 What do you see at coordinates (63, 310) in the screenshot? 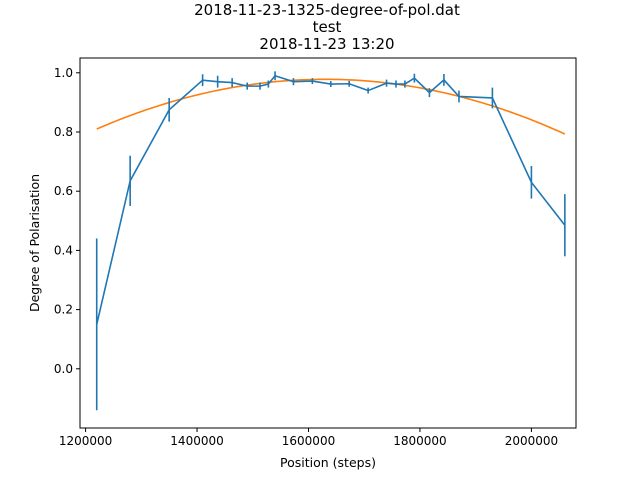
I see `y-tick-label: 0.2` at bounding box center [63, 310].